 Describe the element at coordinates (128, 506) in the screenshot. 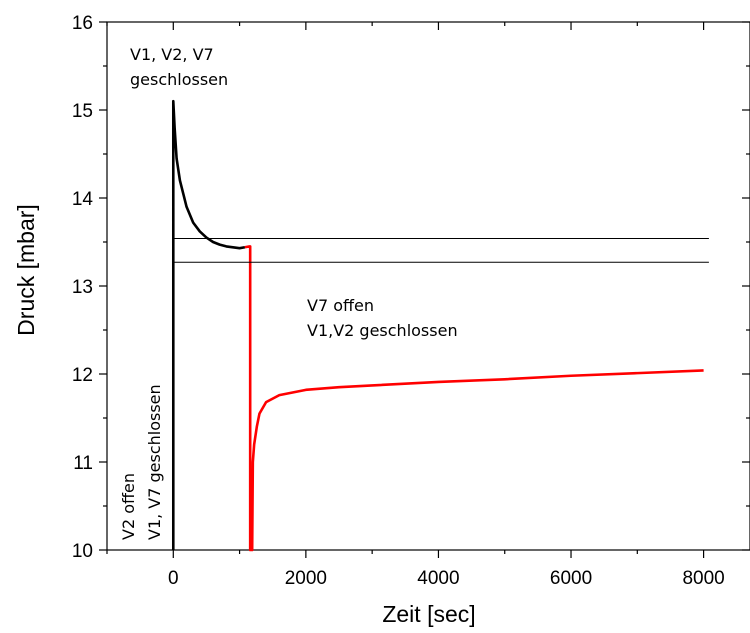

I see `annotation-v2-open-line1: V2 offen` at that location.